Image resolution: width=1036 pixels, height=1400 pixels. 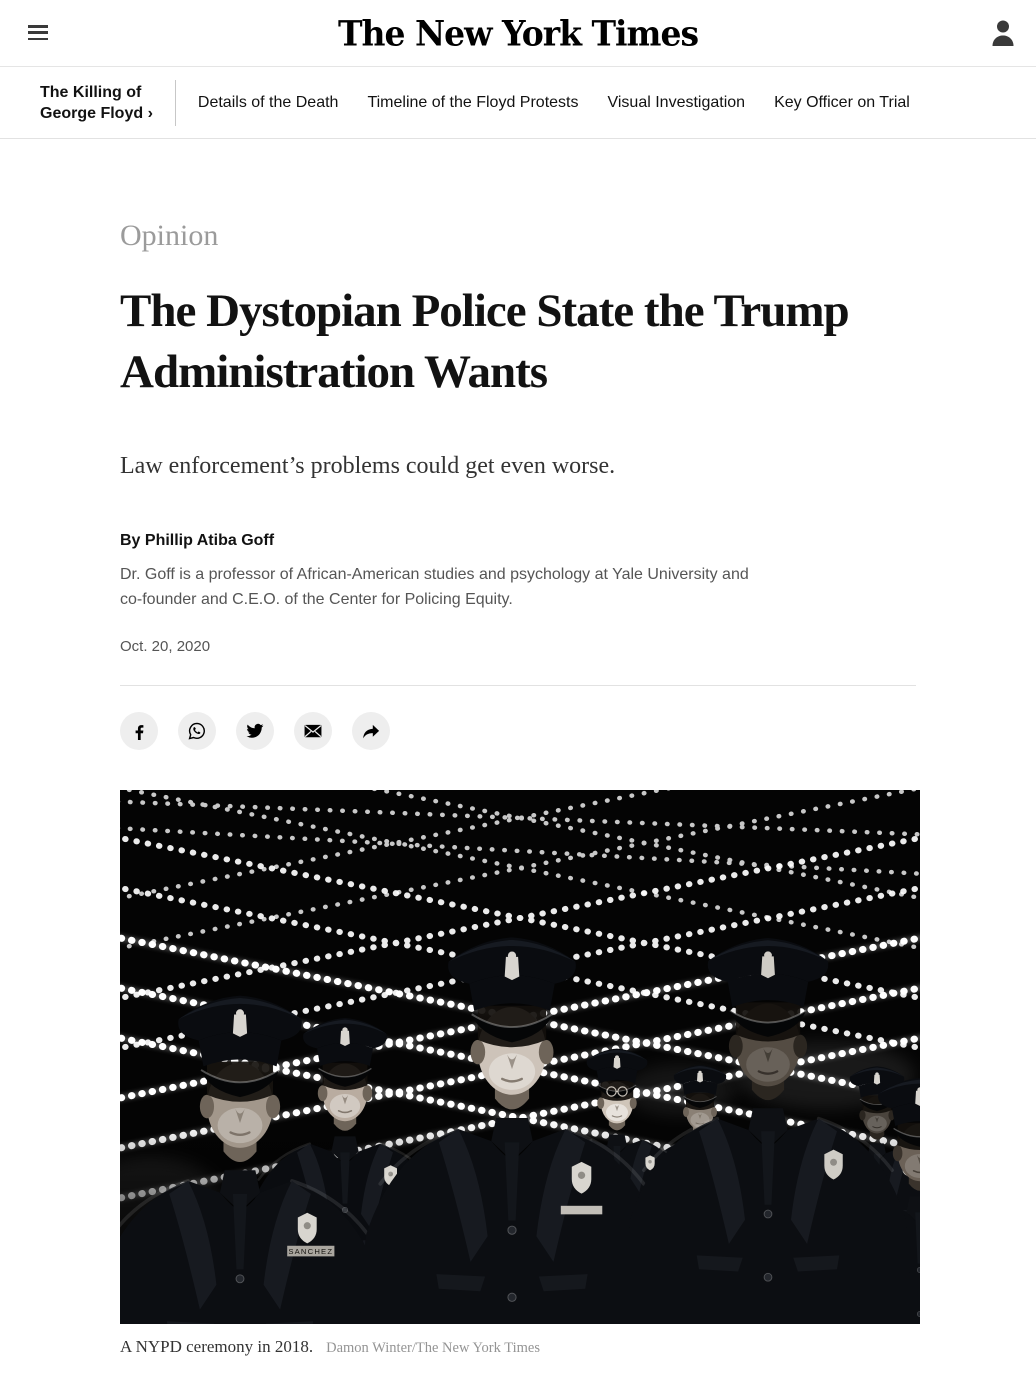 I want to click on share-bar, so click(x=518, y=731).